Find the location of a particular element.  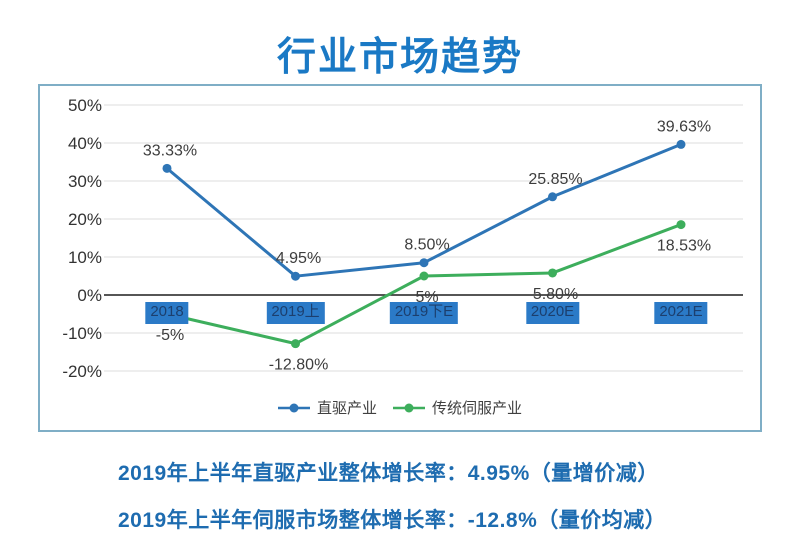

data-point-label: -5% is located at coordinates (170, 335).